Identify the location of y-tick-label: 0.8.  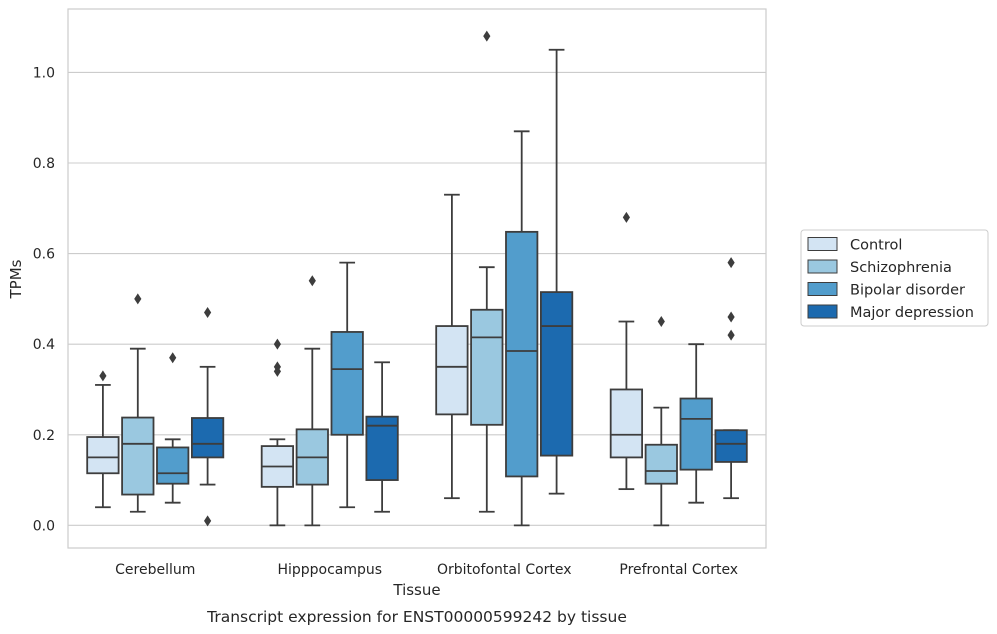
(44, 164).